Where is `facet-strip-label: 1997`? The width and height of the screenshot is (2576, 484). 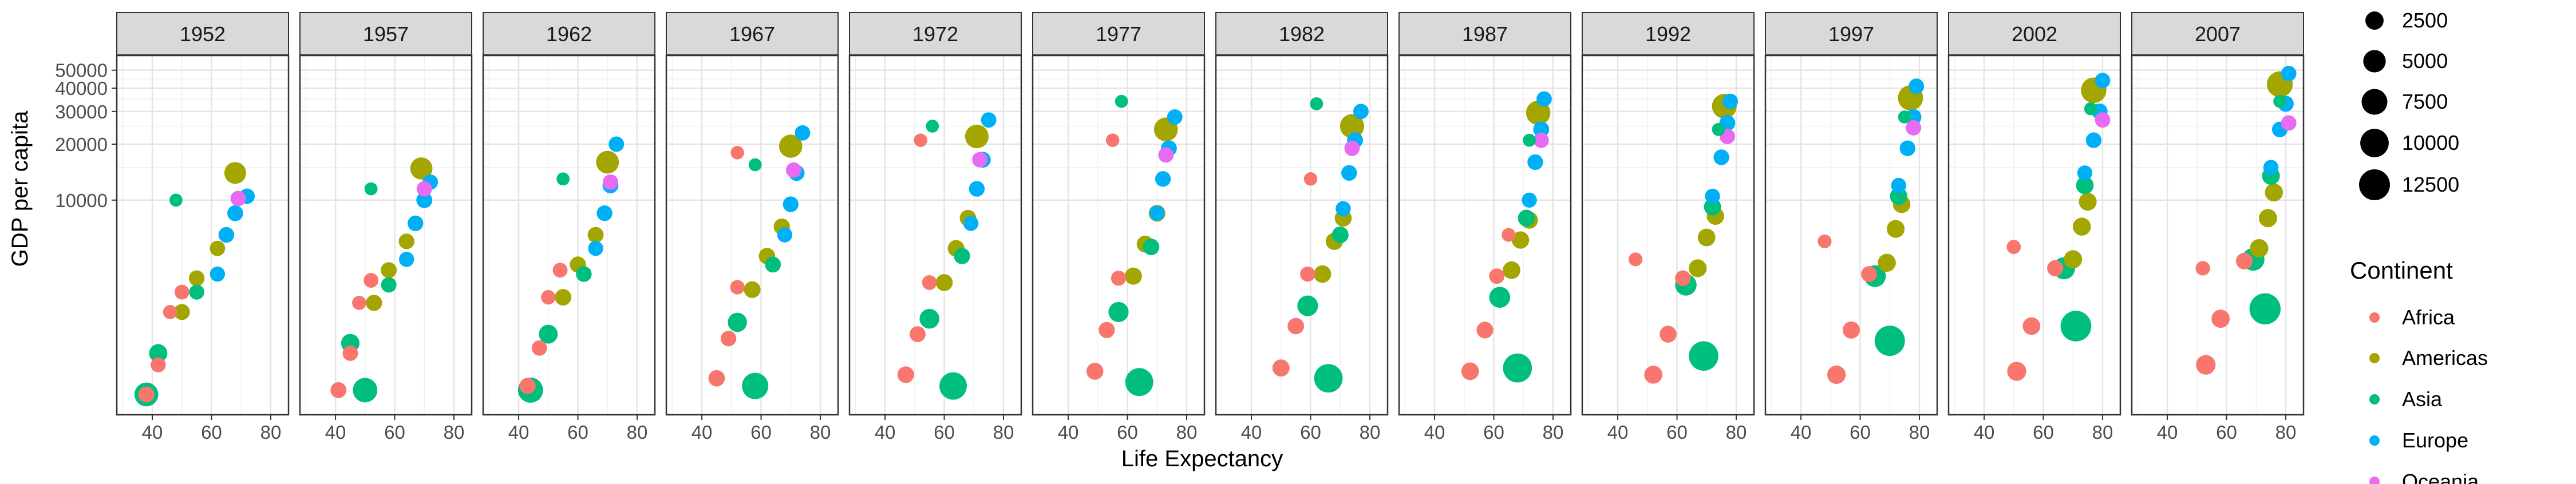 facet-strip-label: 1997 is located at coordinates (1851, 34).